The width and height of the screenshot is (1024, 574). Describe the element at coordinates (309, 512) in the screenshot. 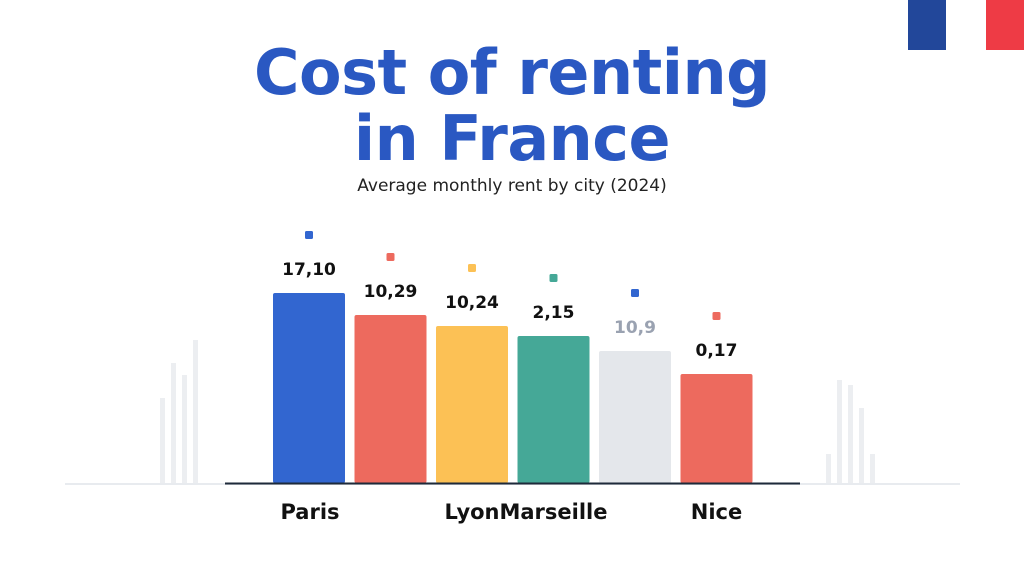

I see `category-label-0: Paris` at that location.